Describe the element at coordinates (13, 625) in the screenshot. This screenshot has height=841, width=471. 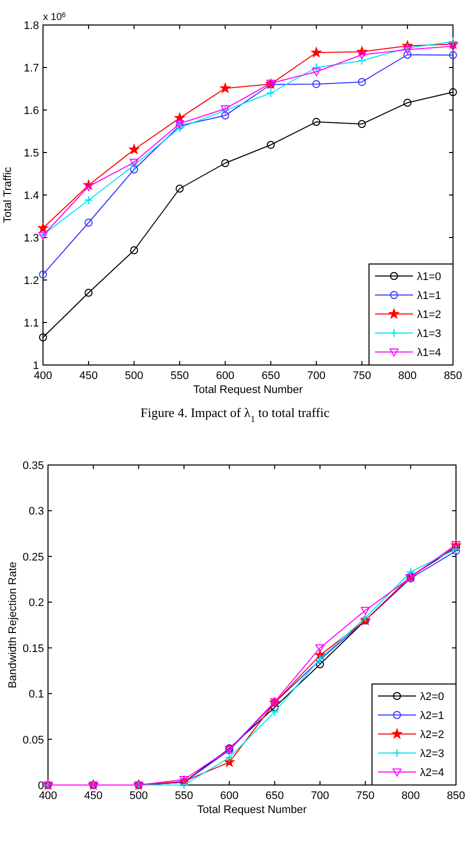
I see `y-axis-title: Bandwidth Rejection Rate` at that location.